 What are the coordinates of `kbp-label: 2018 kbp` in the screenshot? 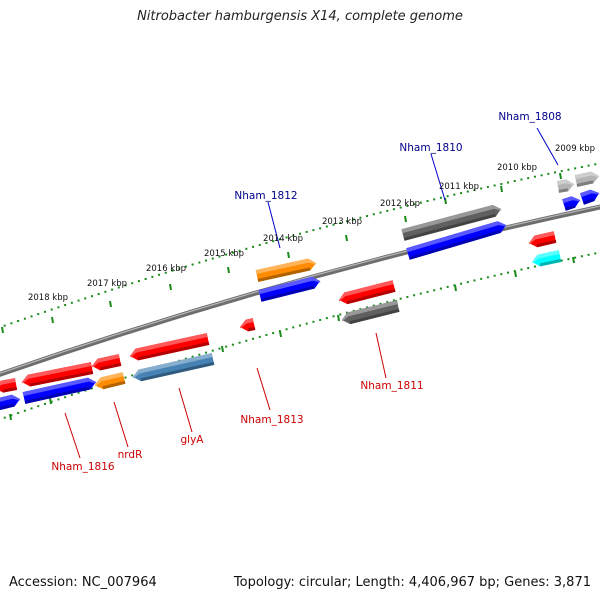 It's located at (48, 298).